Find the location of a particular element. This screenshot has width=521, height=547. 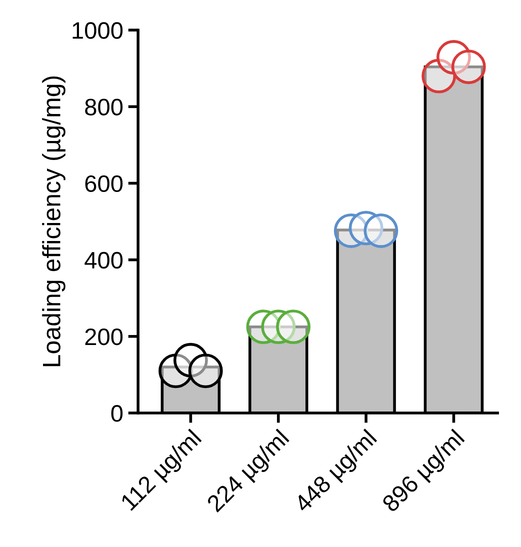

y-axis-title: Loading efficiency (µg/mg) is located at coordinates (54, 221).